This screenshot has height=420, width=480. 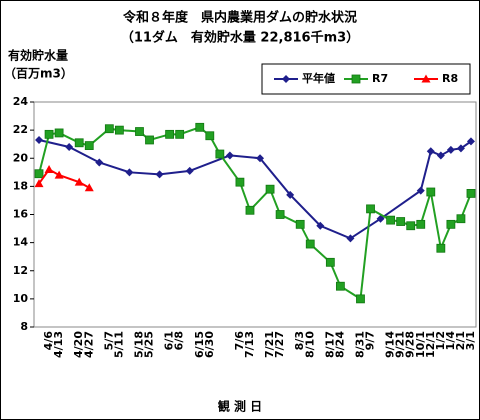 I want to click on x-tick-label: 5/7, so click(x=108, y=340).